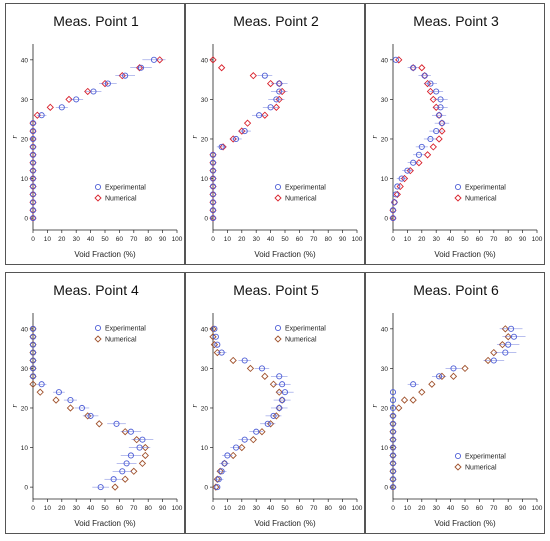 Image resolution: width=550 pixels, height=541 pixels. Describe the element at coordinates (300, 508) in the screenshot. I see `x-tick-label: 60` at that location.